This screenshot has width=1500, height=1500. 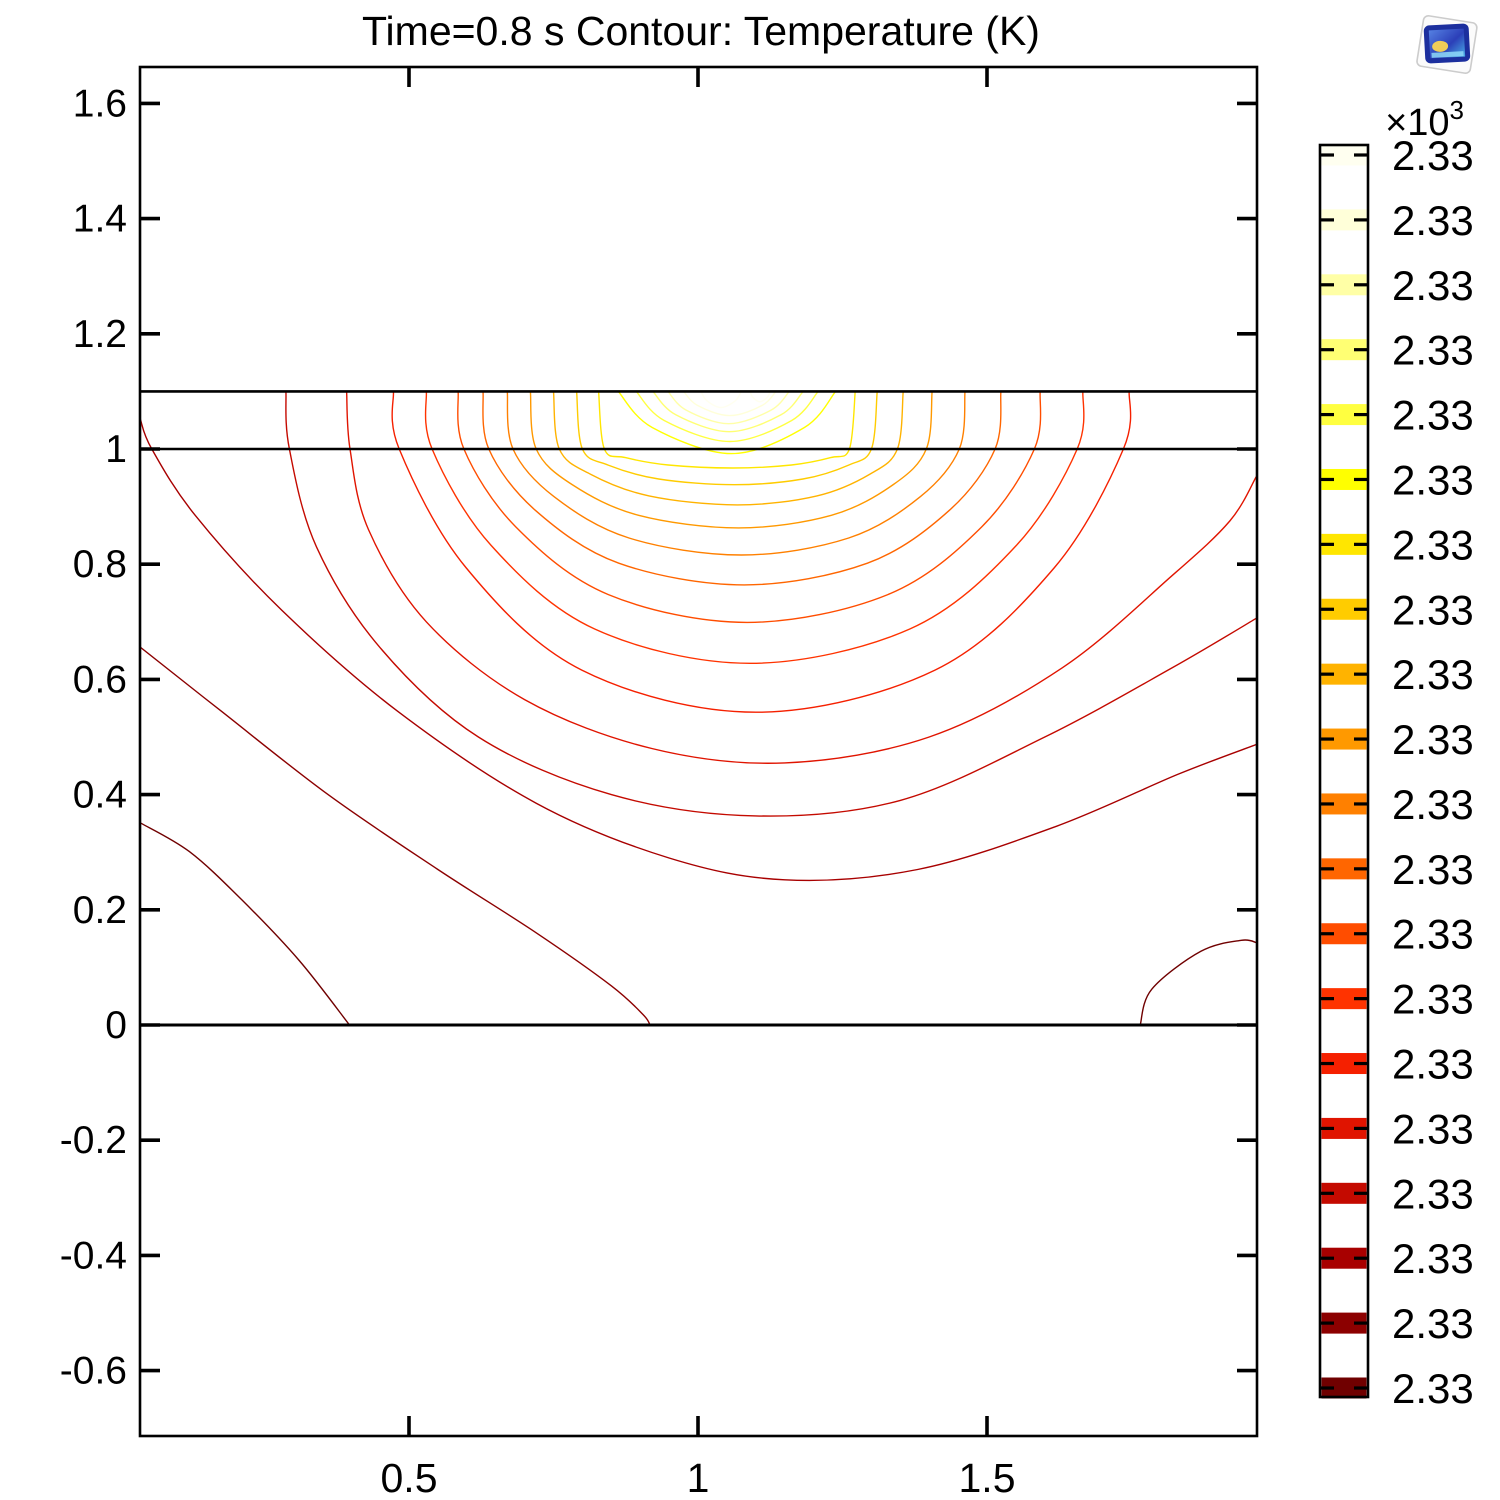 I want to click on colorbar-exponent: ×10³, so click(x=1424, y=119).